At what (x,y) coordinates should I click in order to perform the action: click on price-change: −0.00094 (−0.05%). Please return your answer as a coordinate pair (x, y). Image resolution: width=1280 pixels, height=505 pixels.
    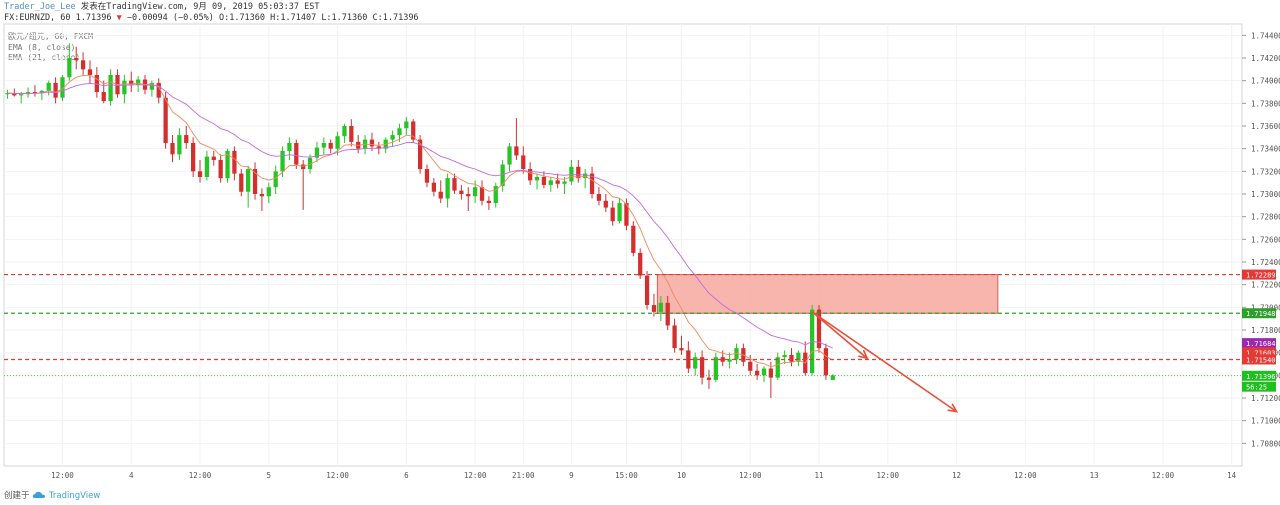
    Looking at the image, I should click on (170, 18).